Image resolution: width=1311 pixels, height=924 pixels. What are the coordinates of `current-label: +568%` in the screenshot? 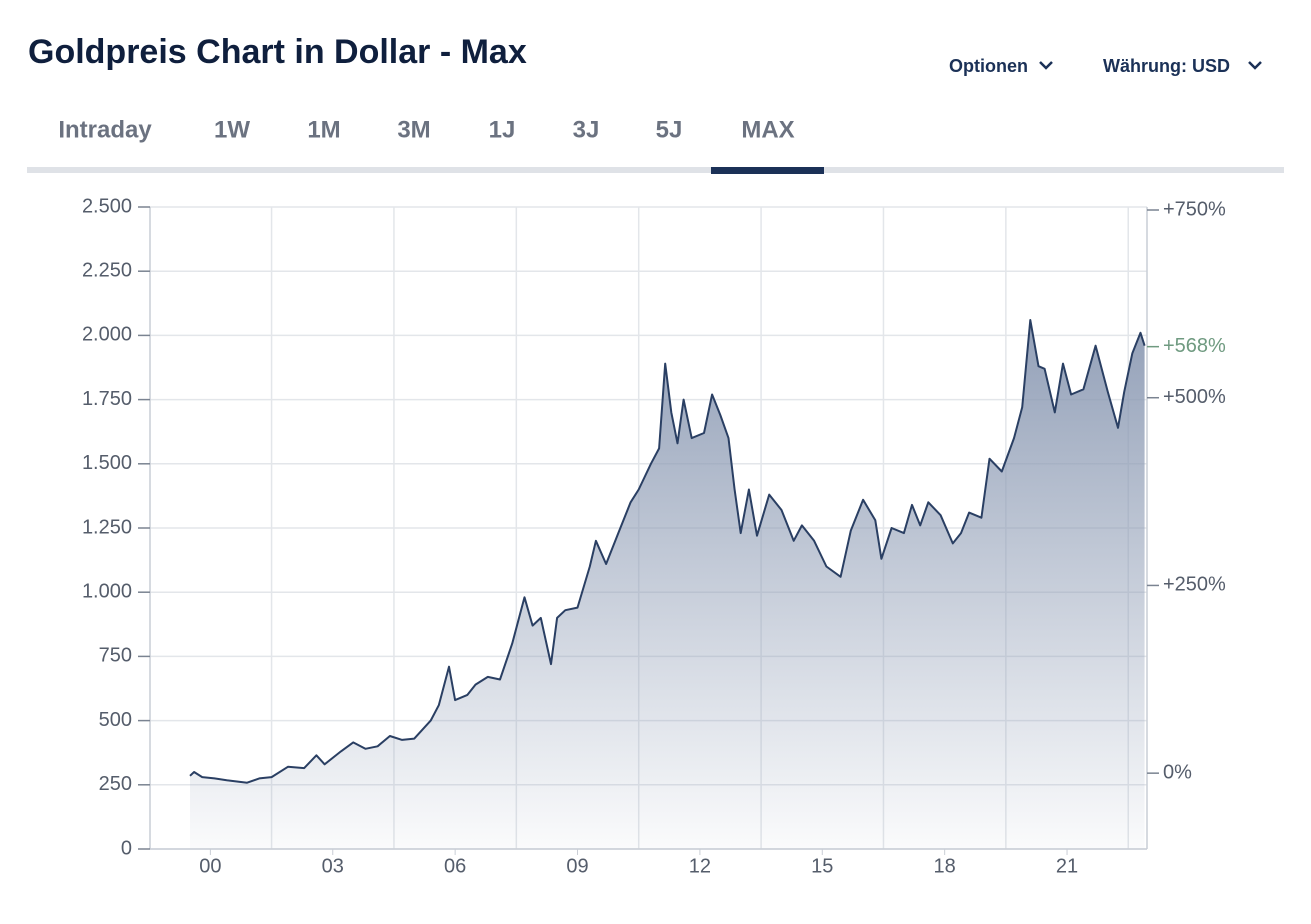 It's located at (1194, 346).